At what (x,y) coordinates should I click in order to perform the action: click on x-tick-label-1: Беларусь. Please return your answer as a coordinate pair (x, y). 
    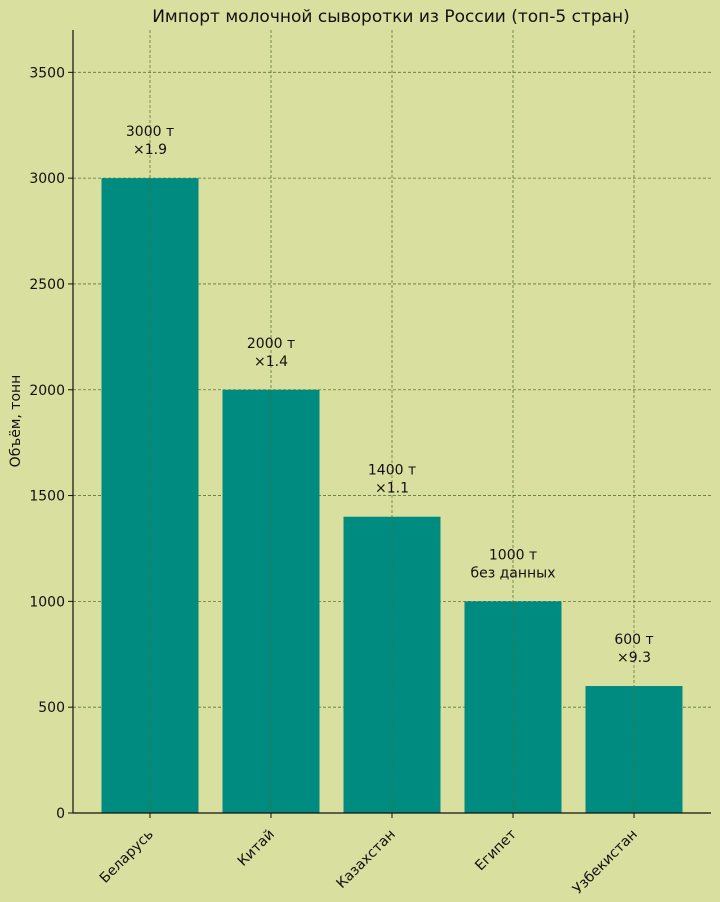
    Looking at the image, I should click on (127, 857).